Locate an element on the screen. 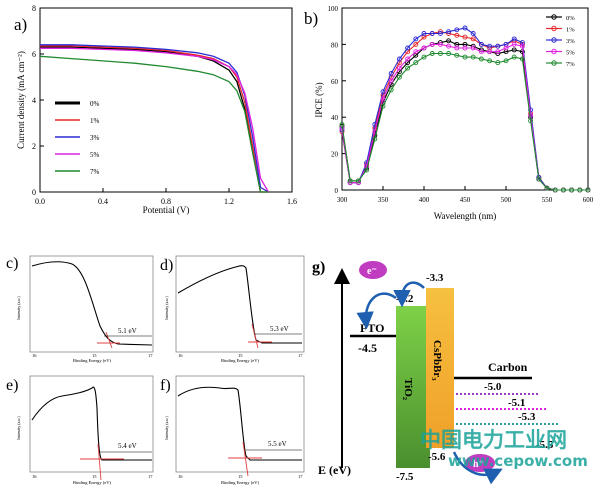 The height and width of the screenshot is (493, 600). xps-c-frame is located at coordinates (91, 304).